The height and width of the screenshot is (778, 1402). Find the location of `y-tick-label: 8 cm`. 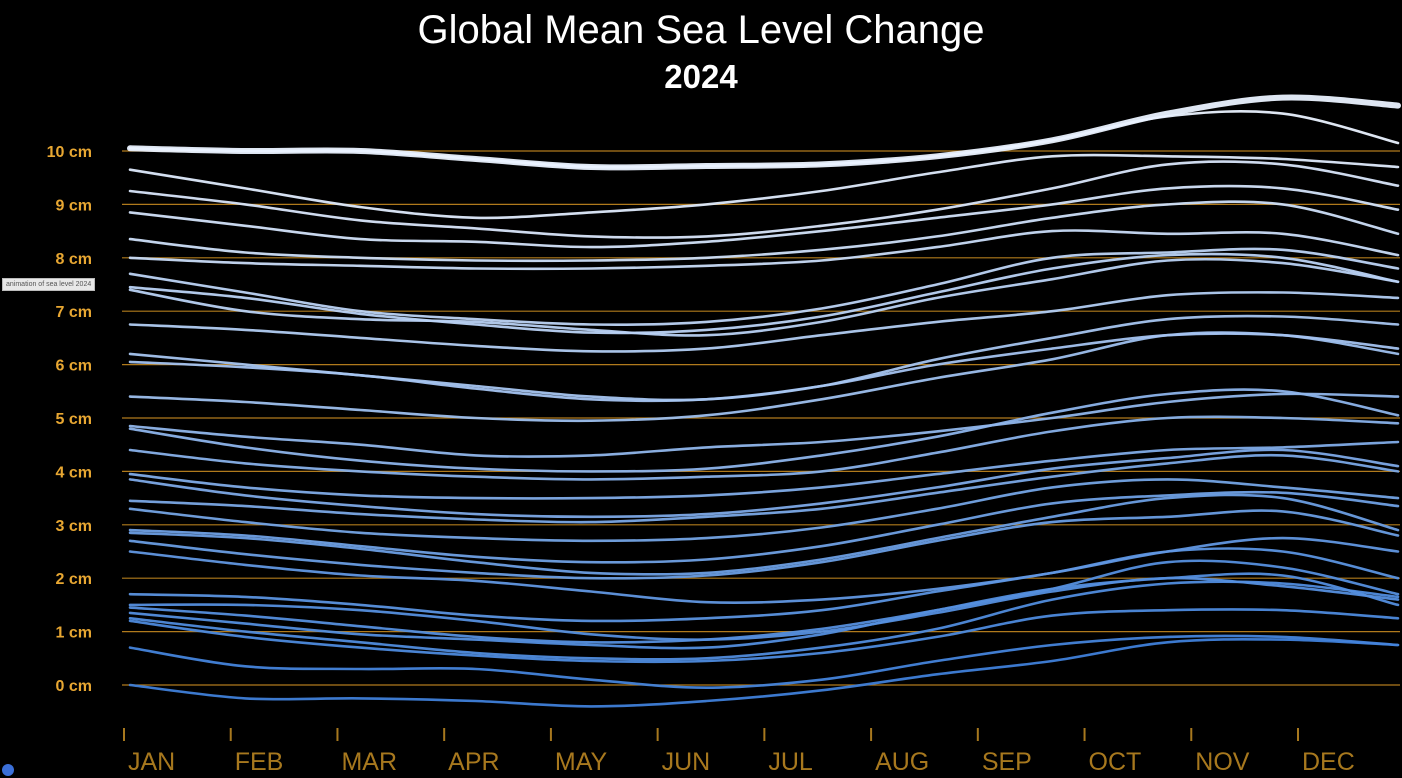

y-tick-label: 8 cm is located at coordinates (74, 259).